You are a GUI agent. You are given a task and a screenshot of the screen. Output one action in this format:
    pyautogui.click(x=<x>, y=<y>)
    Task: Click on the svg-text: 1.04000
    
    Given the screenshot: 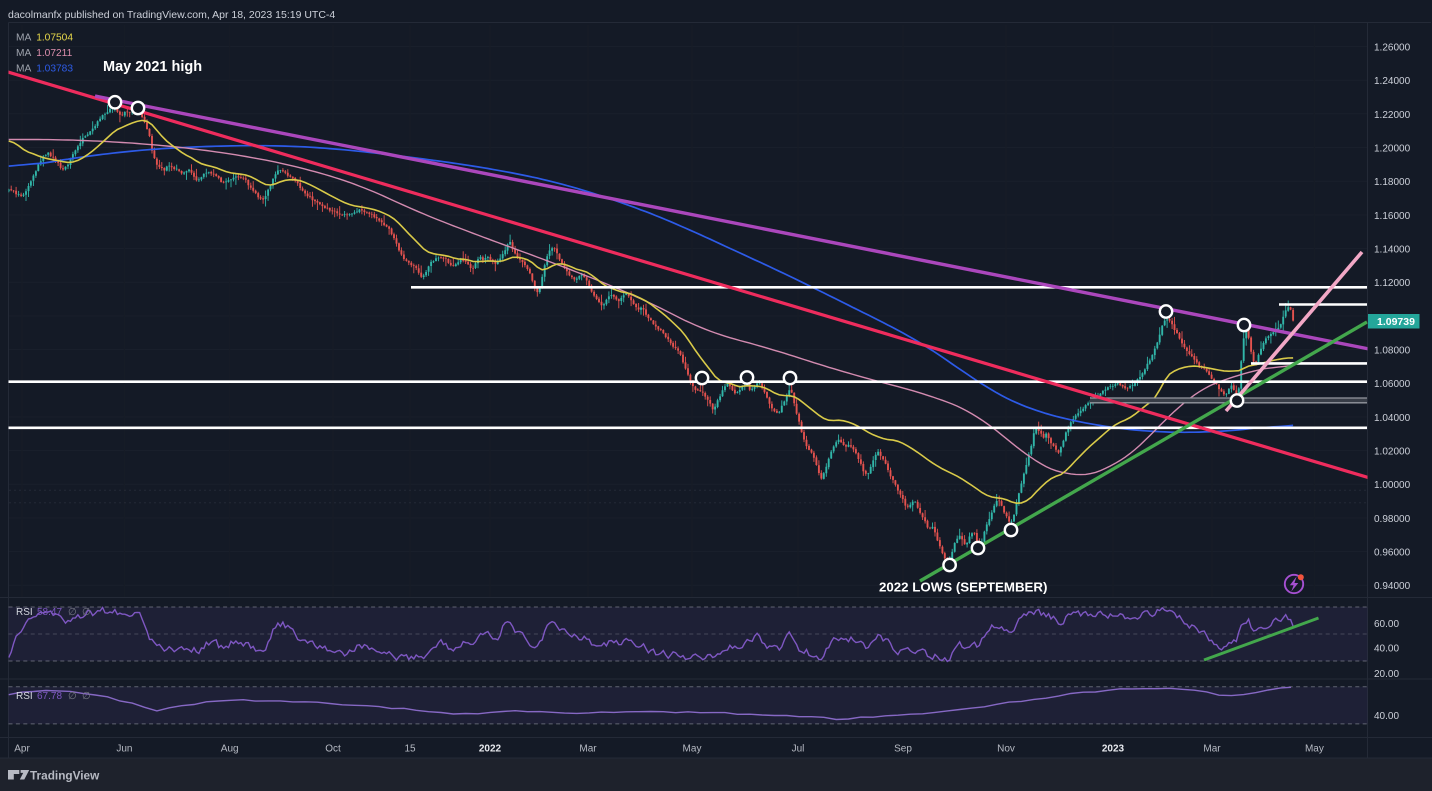 What is the action you would take?
    pyautogui.click(x=1392, y=418)
    